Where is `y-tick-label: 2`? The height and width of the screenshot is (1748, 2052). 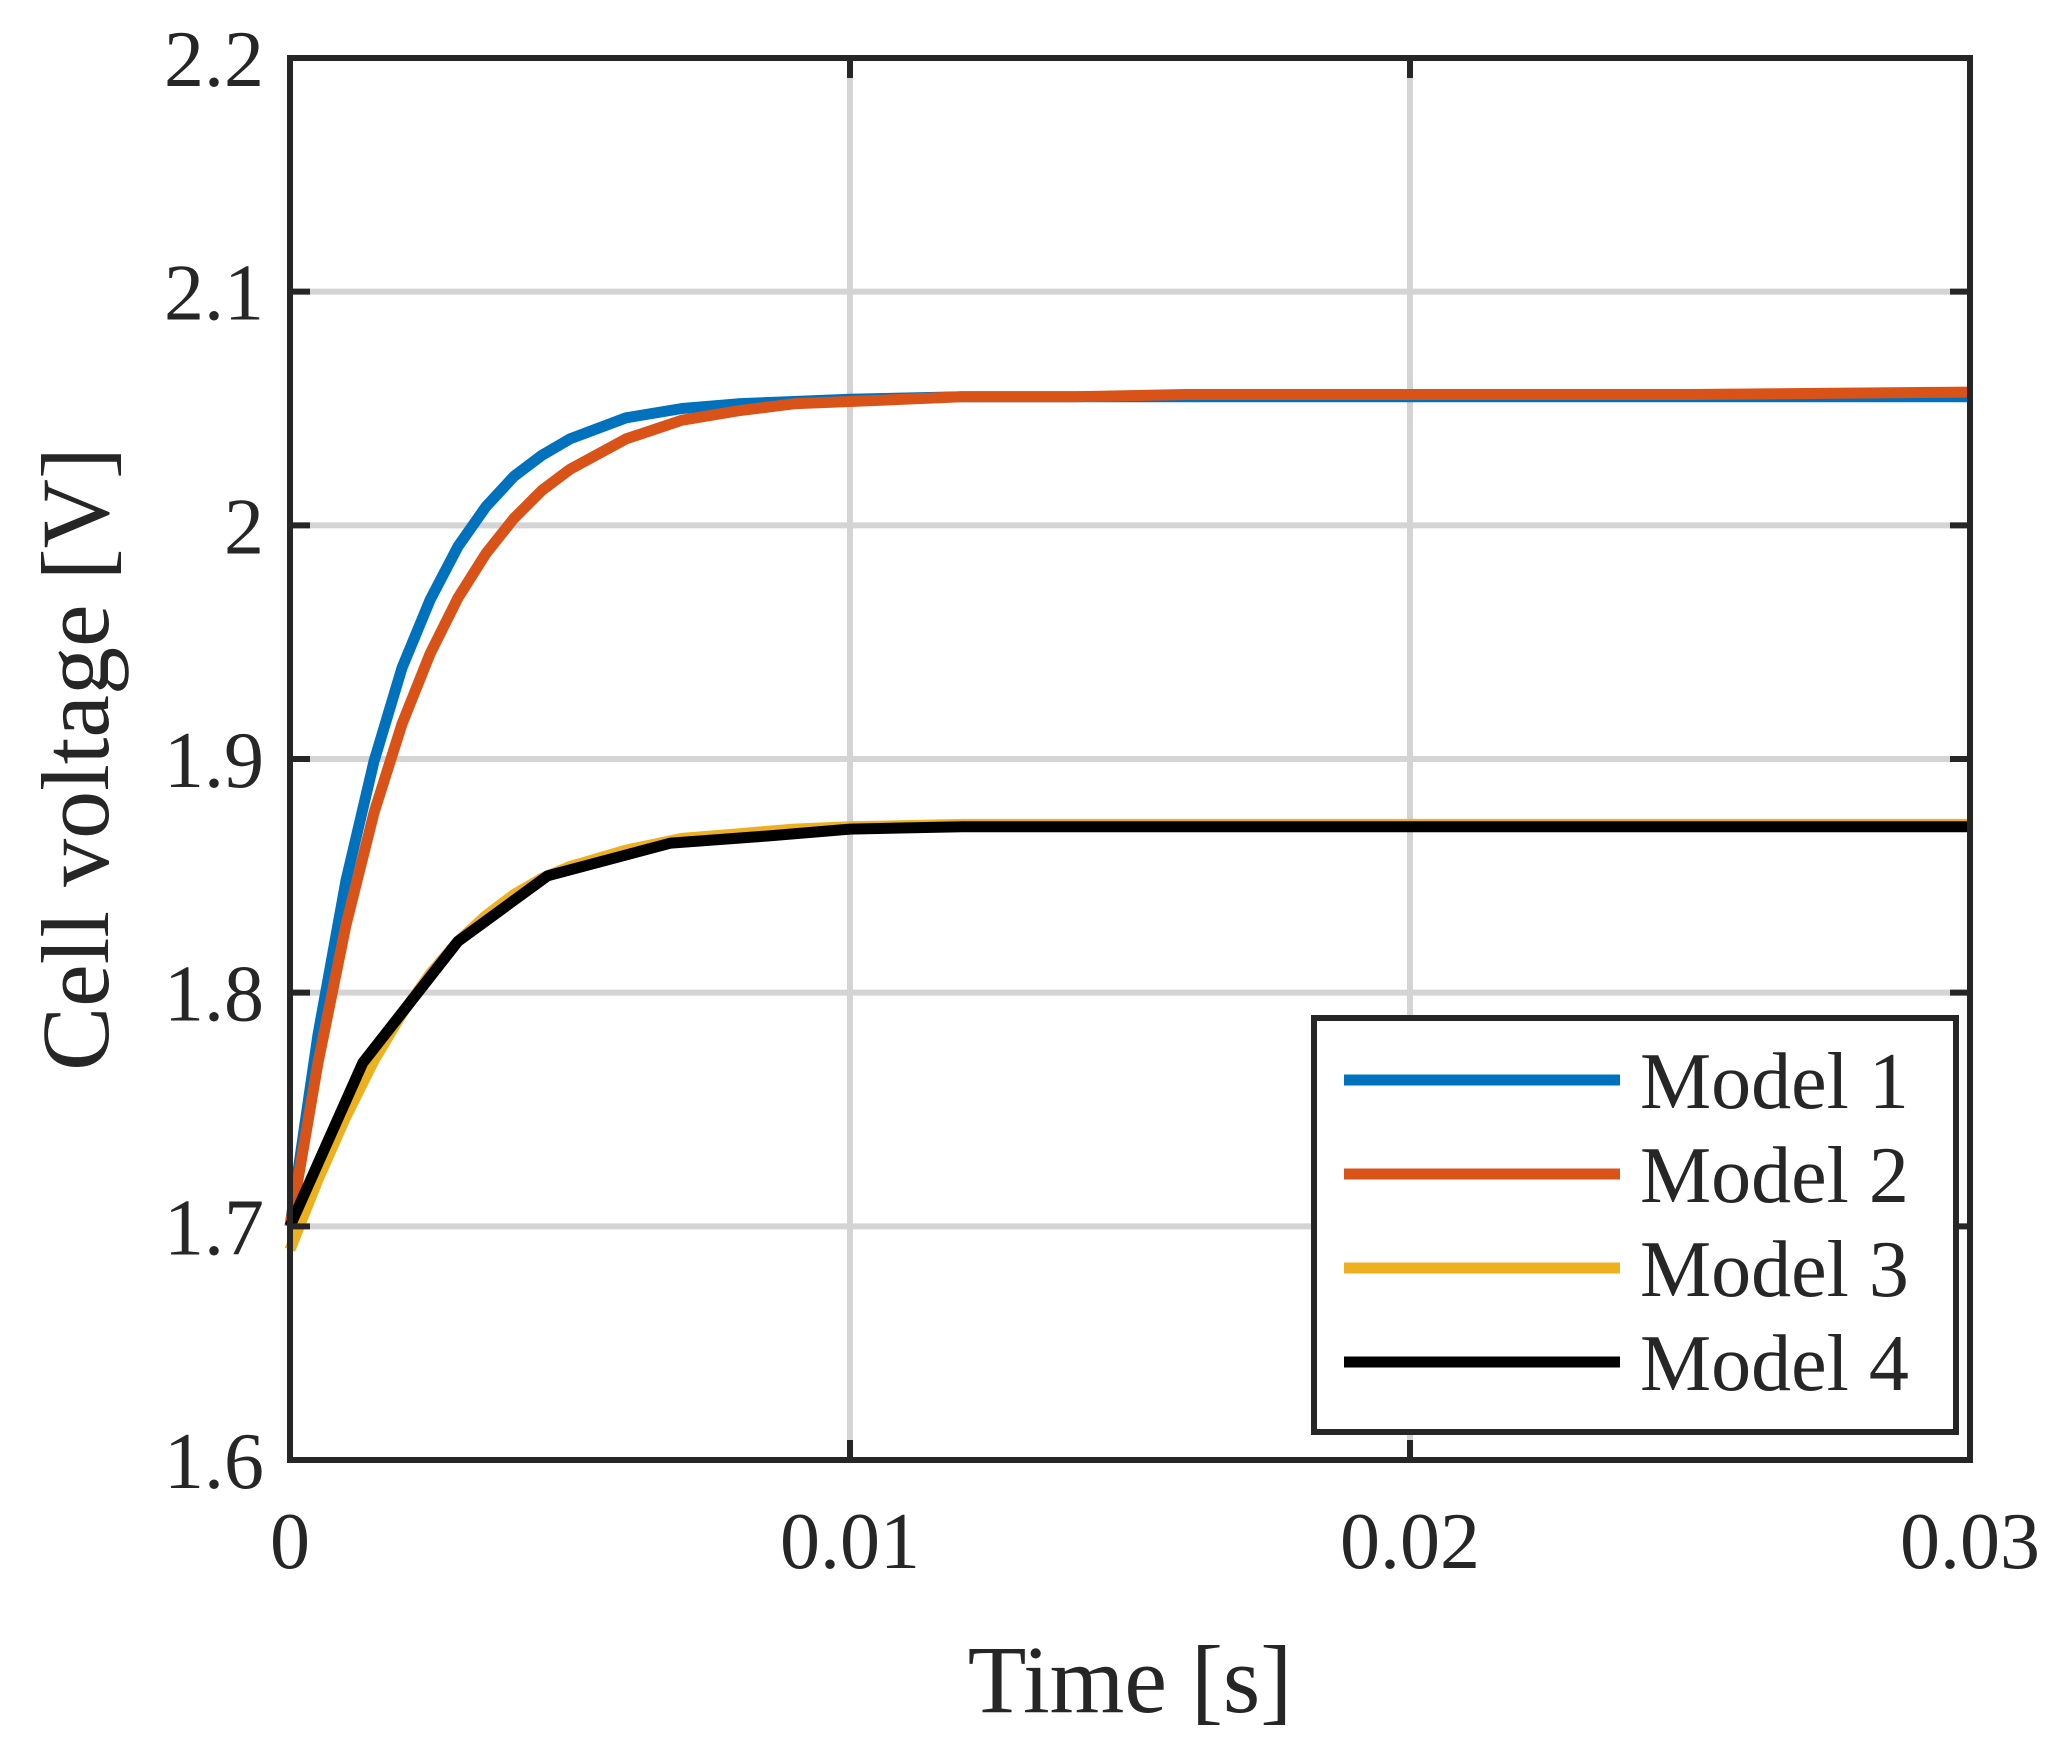 y-tick-label: 2 is located at coordinates (244, 527).